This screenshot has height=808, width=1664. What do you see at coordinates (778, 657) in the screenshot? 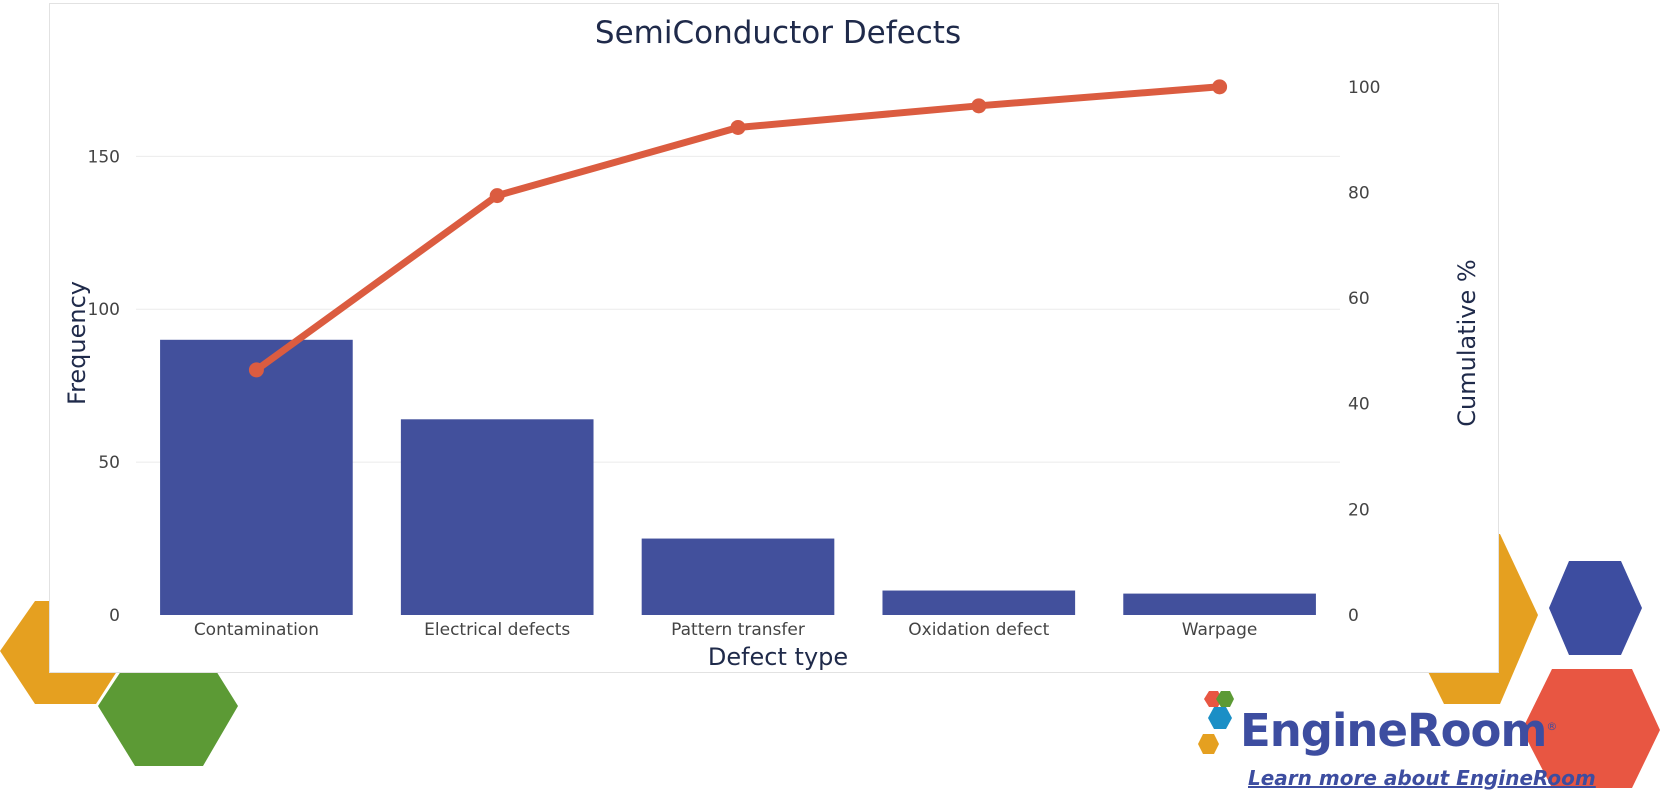
I see `x-axis-title: Defect type` at bounding box center [778, 657].